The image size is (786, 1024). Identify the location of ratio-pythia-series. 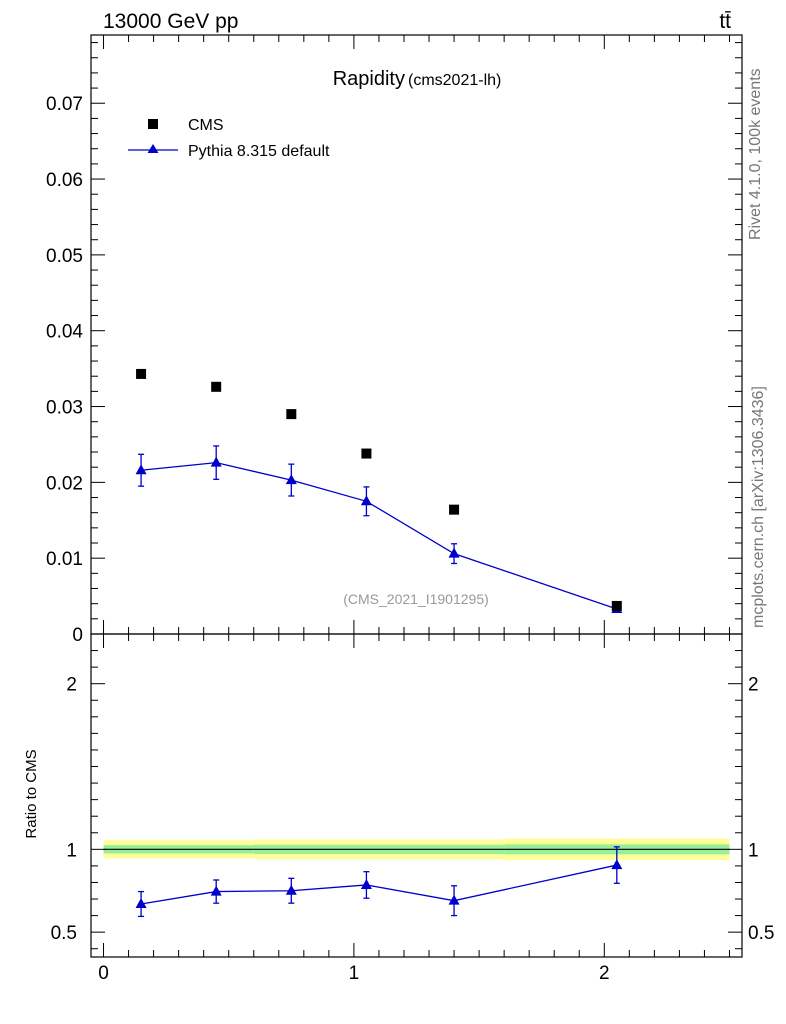
(379, 882).